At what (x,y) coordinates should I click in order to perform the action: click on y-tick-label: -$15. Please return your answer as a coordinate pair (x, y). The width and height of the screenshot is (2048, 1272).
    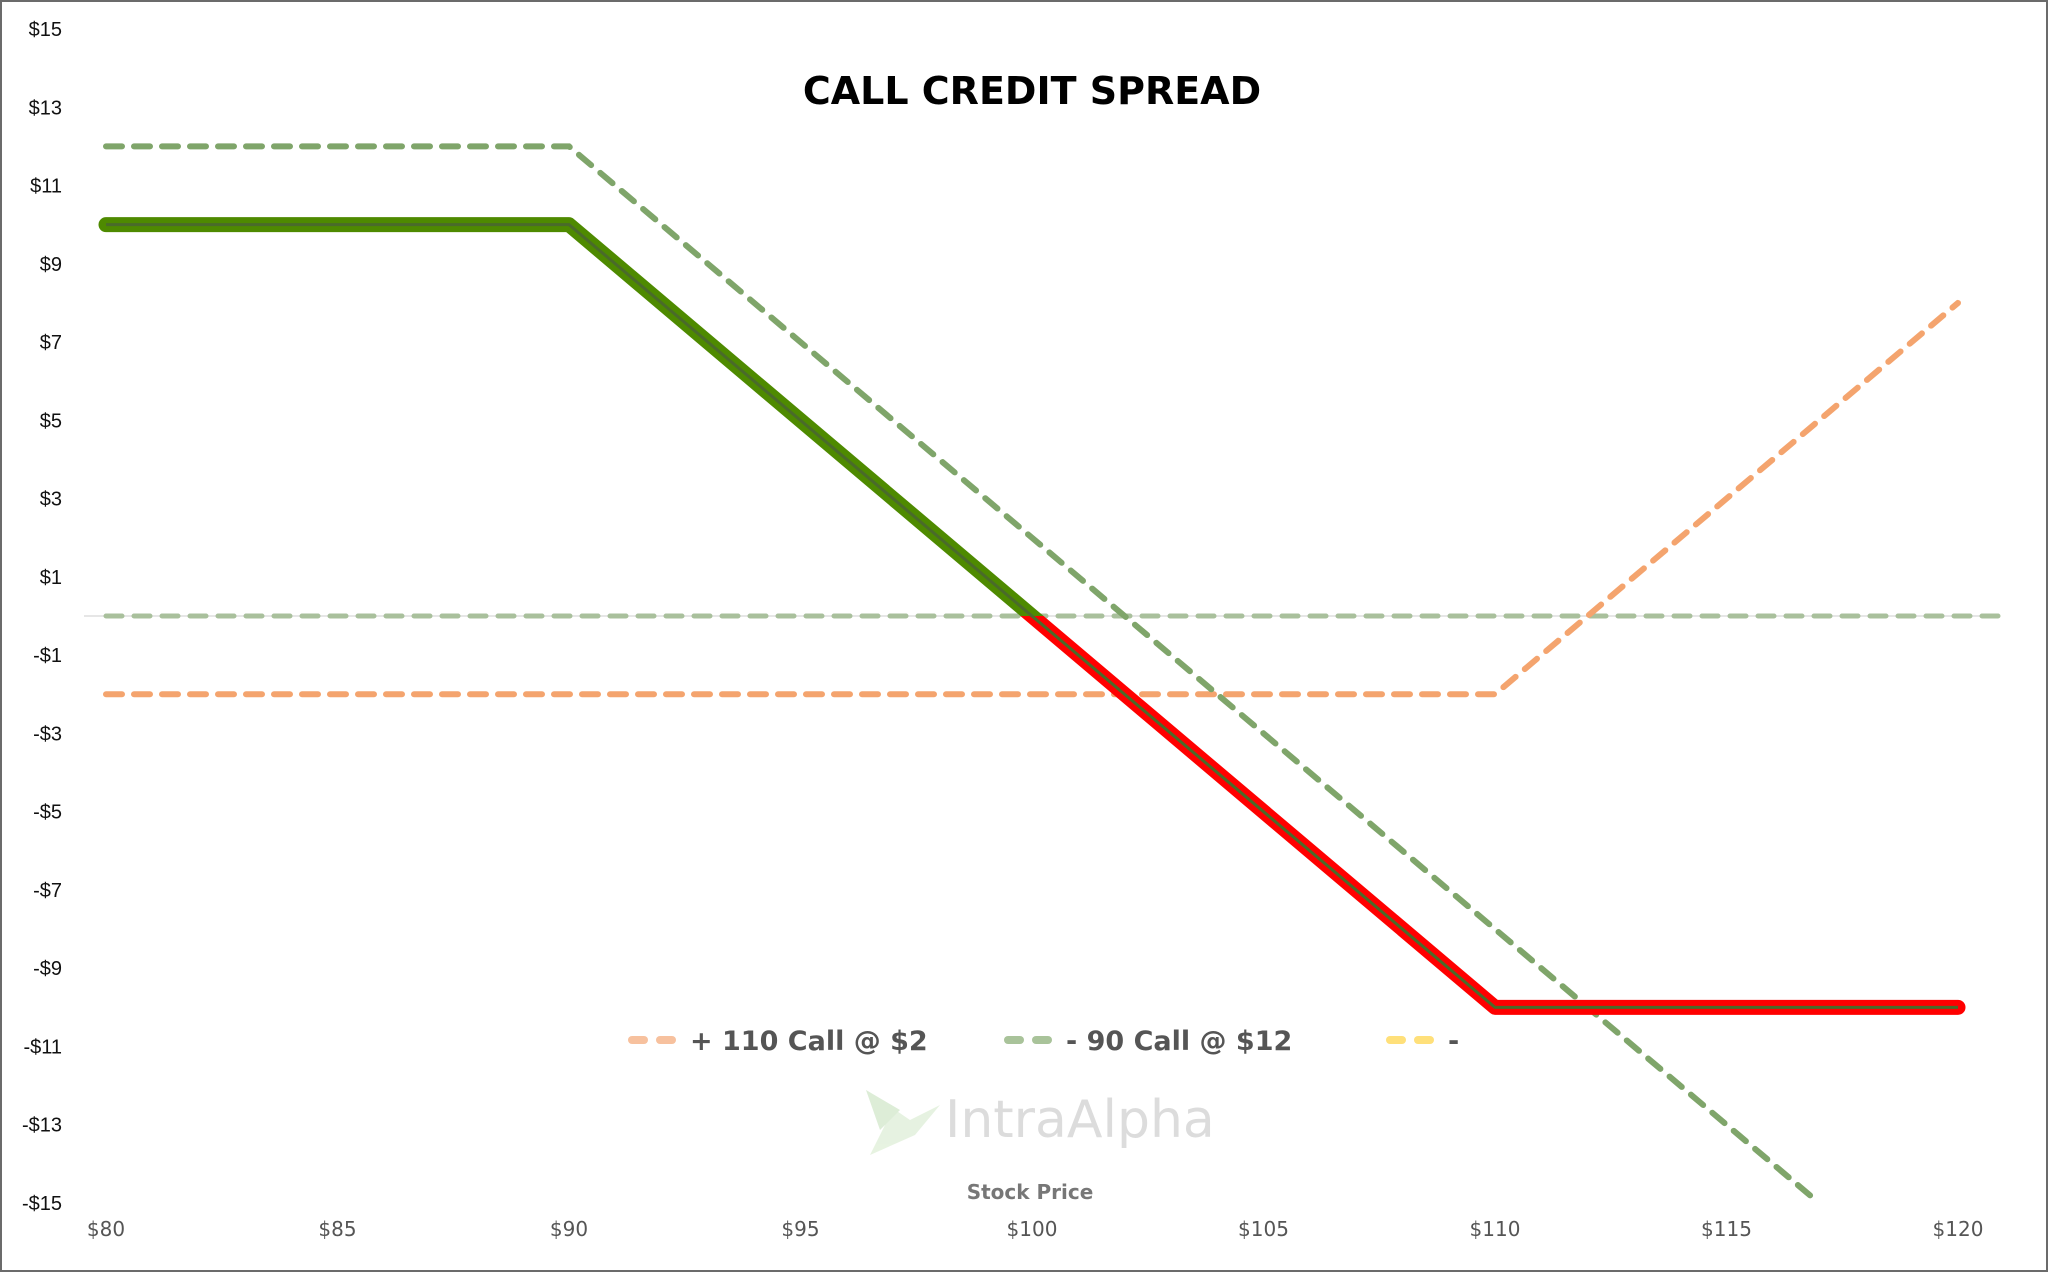
    Looking at the image, I should click on (42, 1204).